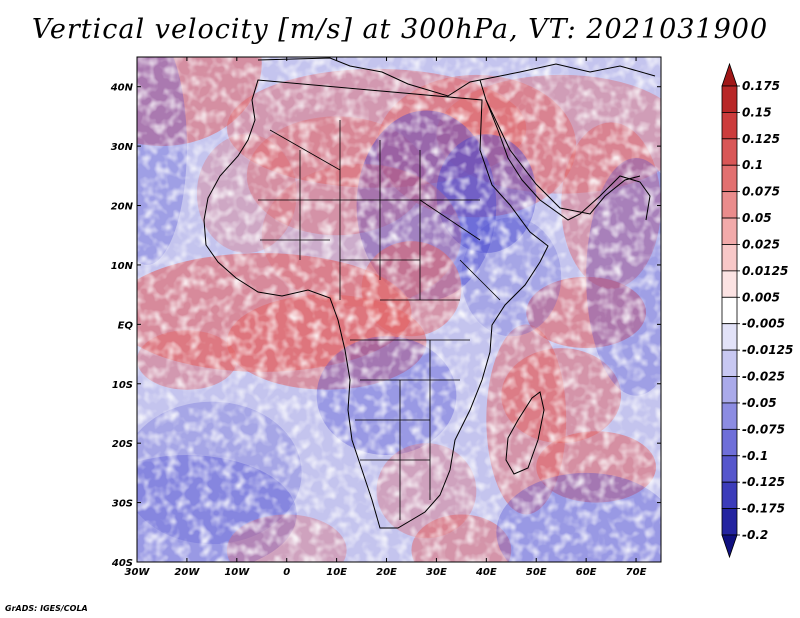  Describe the element at coordinates (729, 546) in the screenshot. I see `colorbar-bottom-triangle` at that location.